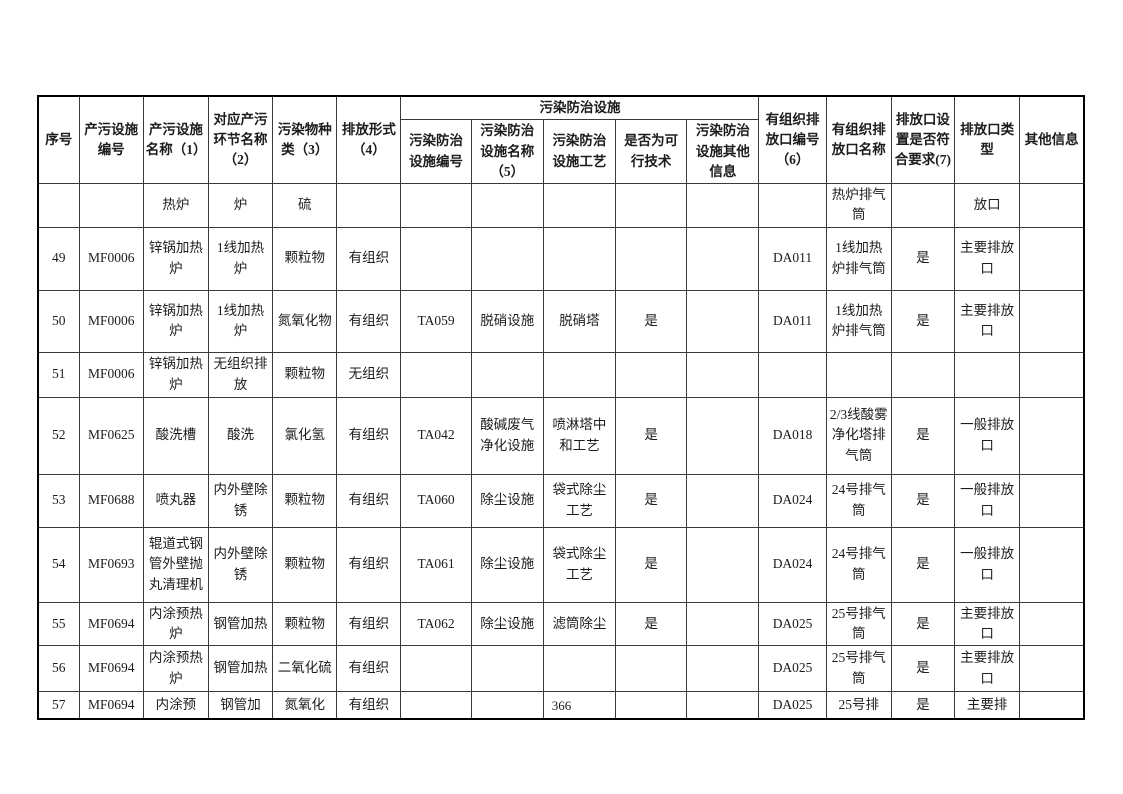  What do you see at coordinates (436, 151) in the screenshot?
I see `column-header-control-no: 污染防治设施编号` at bounding box center [436, 151].